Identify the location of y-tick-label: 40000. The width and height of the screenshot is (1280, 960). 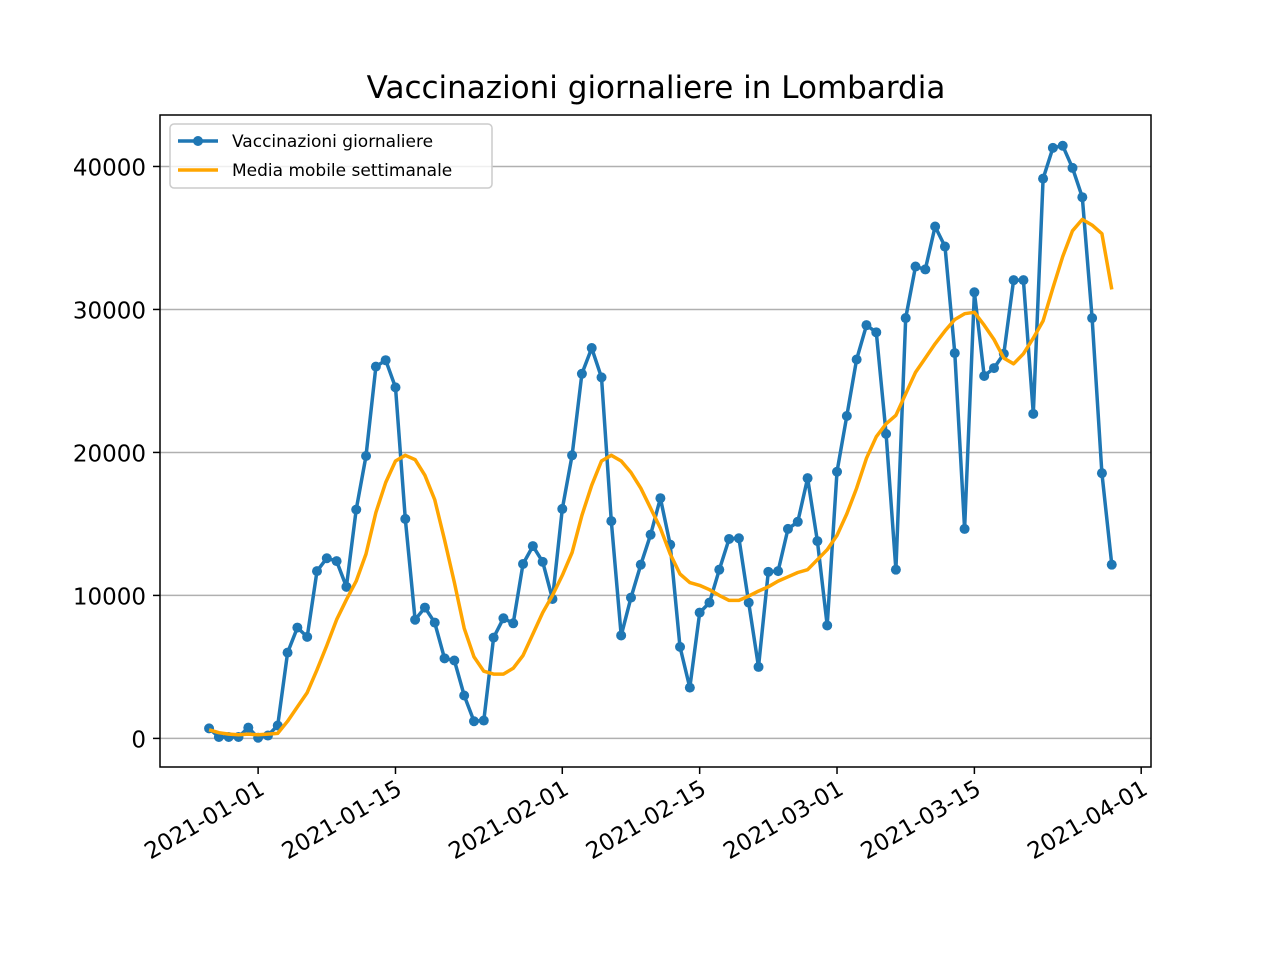
(109, 168).